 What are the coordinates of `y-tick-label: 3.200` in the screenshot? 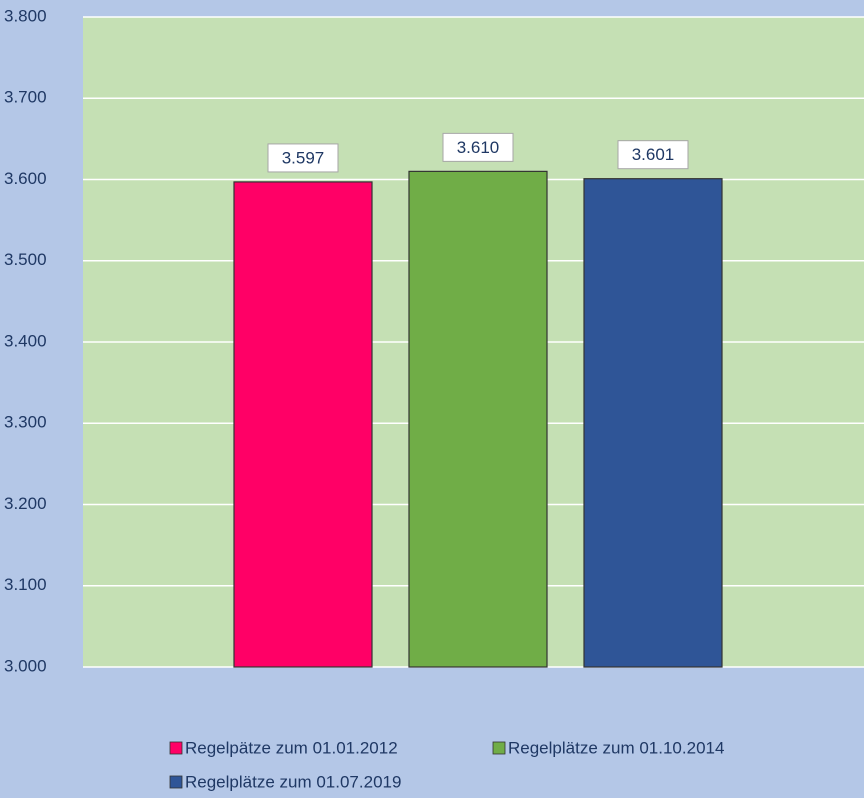 It's located at (25, 503).